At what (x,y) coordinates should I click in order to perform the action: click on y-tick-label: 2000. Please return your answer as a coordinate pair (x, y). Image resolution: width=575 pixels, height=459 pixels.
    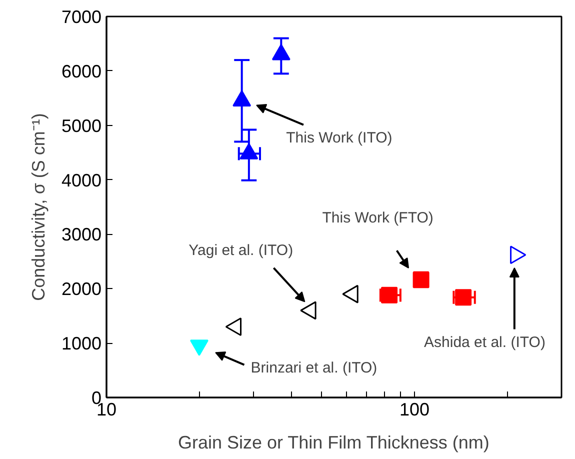
    Looking at the image, I should click on (81, 289).